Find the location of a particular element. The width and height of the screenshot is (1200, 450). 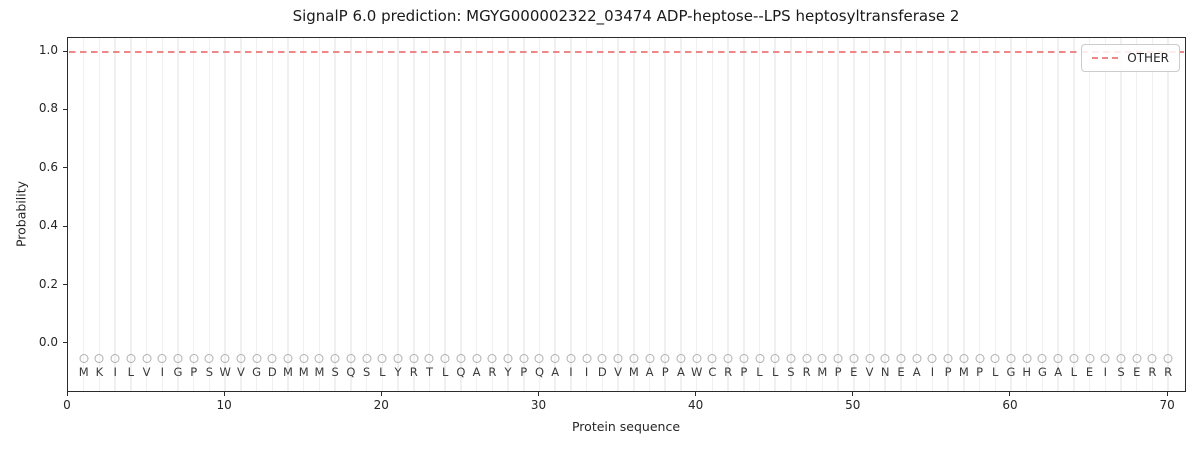

other-probability-line is located at coordinates (626, 52).